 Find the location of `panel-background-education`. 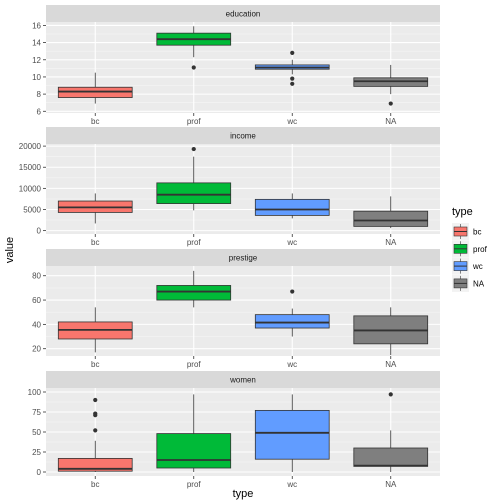

panel-background-education is located at coordinates (243, 67).